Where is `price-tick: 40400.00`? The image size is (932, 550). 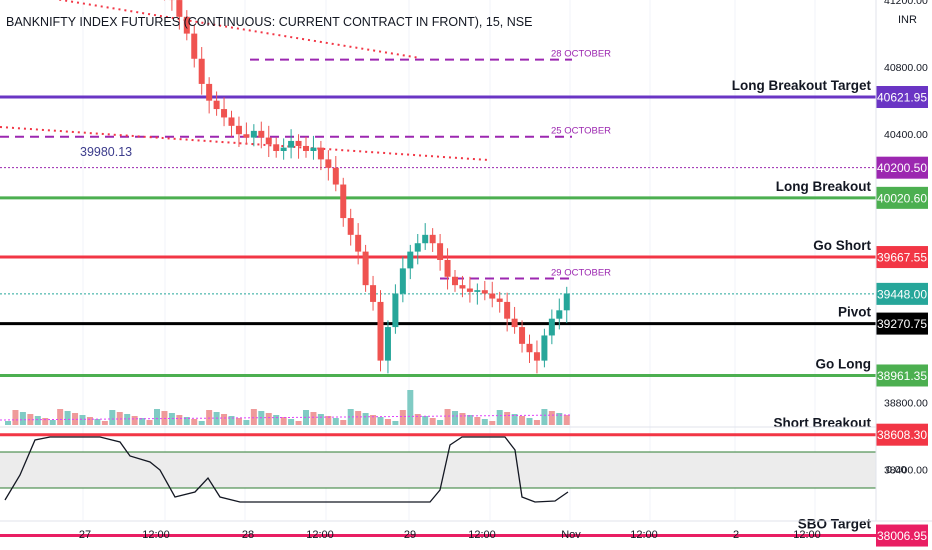 price-tick: 40400.00 is located at coordinates (906, 135).